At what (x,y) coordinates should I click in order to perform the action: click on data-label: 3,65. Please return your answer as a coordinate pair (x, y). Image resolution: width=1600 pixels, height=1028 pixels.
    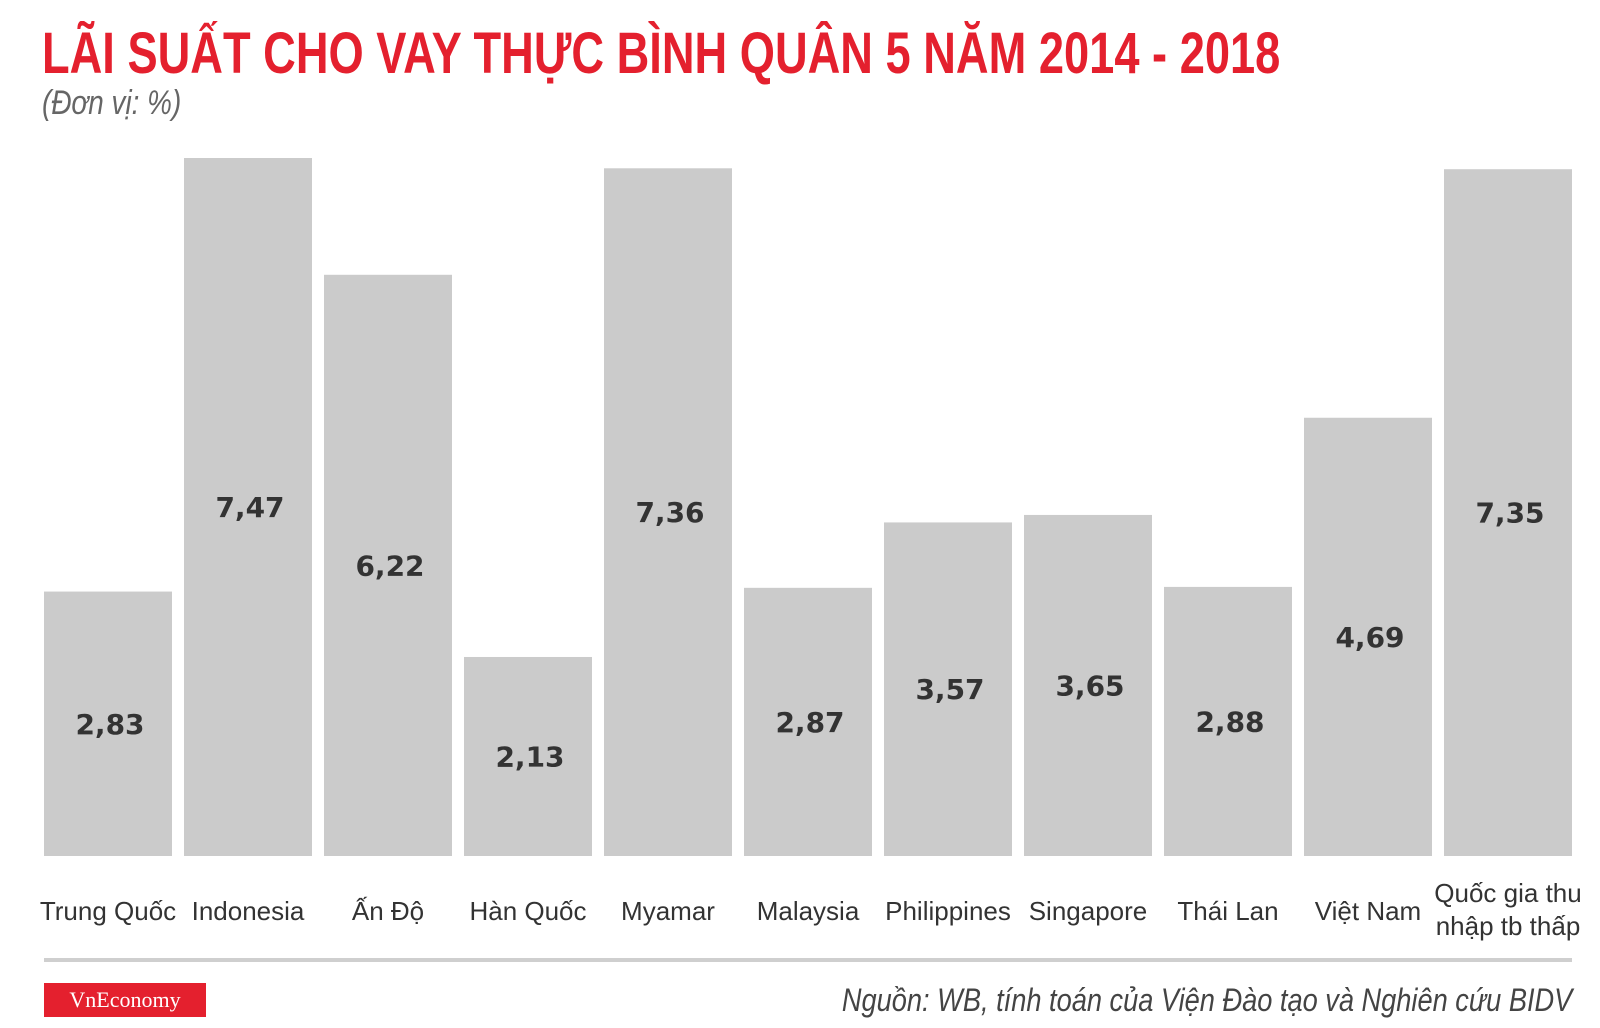
    Looking at the image, I should click on (1089, 685).